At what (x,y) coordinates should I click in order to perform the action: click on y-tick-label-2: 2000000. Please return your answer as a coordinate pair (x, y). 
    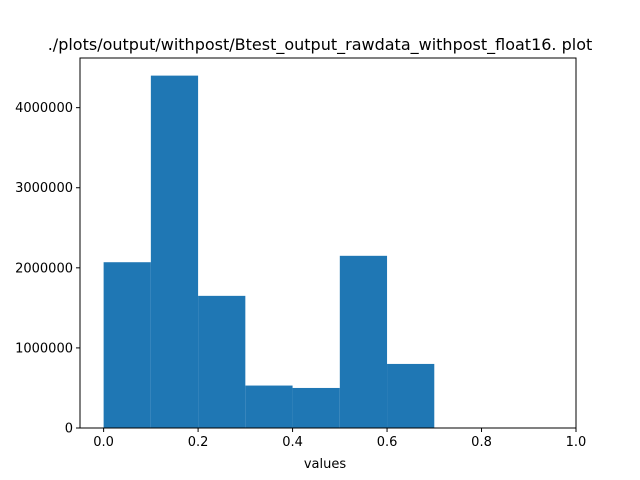
    Looking at the image, I should click on (44, 268).